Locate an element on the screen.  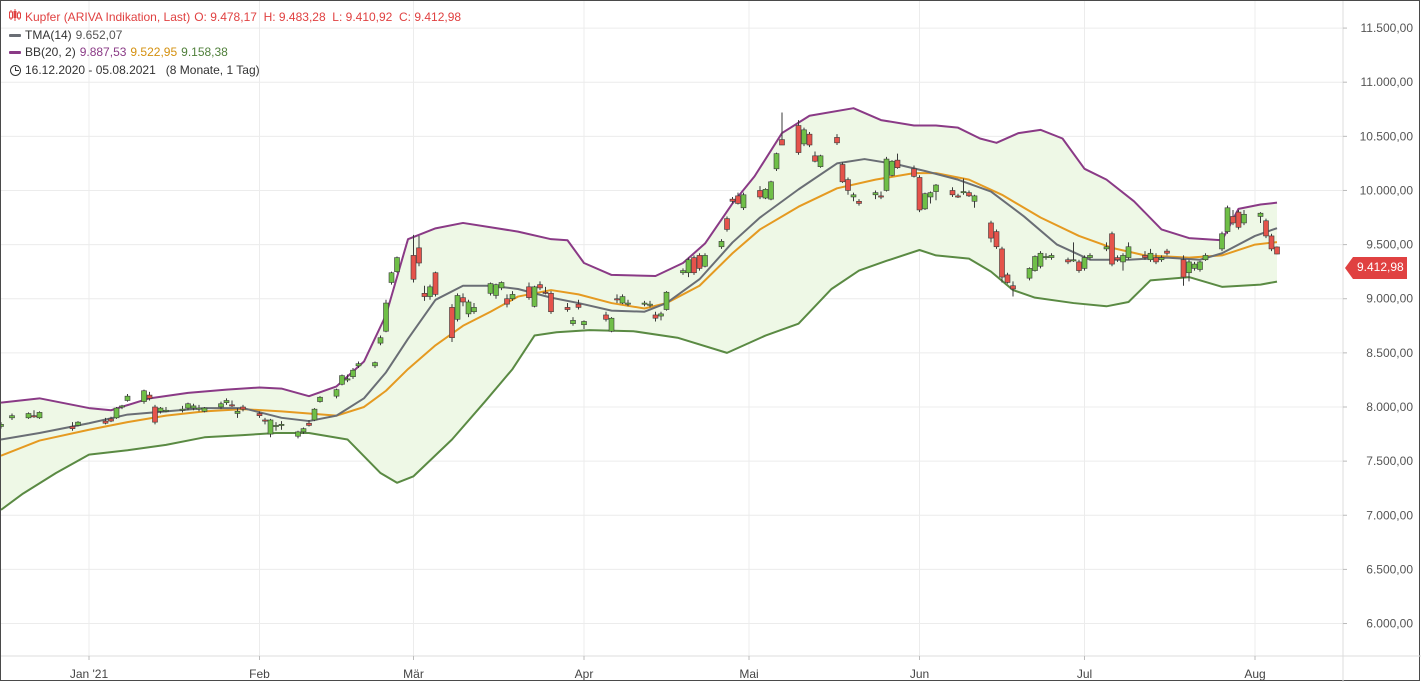
legend-bb-mid: 9.522,95 is located at coordinates (154, 52).